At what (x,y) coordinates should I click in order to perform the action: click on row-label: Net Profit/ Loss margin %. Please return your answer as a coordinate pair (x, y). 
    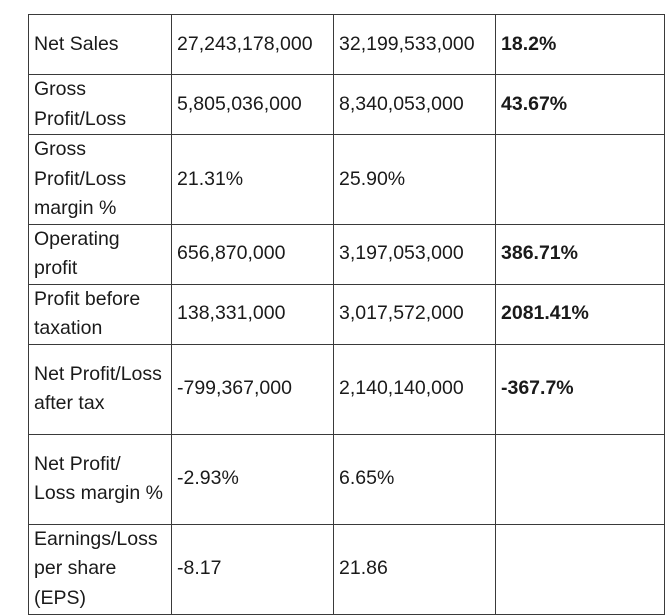
    Looking at the image, I should click on (100, 479).